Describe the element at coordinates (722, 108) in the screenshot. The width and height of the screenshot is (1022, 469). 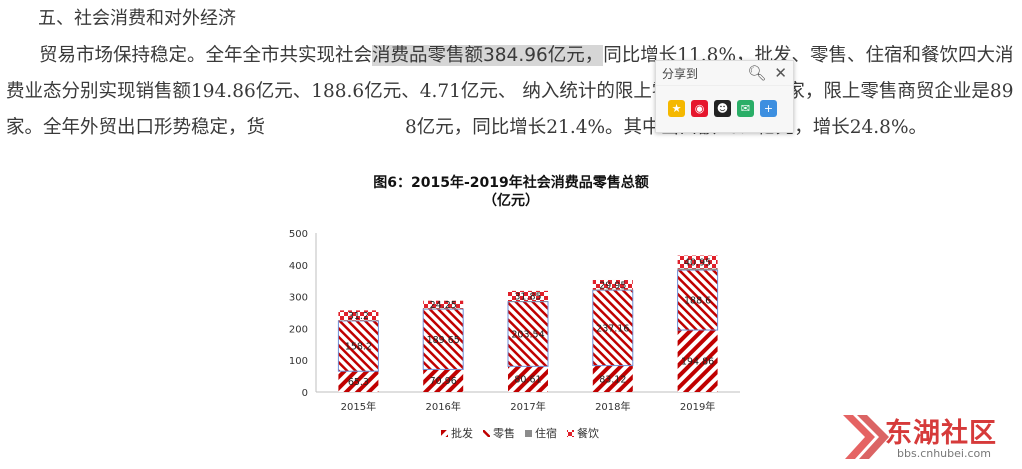
I see `qq-icon: ☻` at that location.